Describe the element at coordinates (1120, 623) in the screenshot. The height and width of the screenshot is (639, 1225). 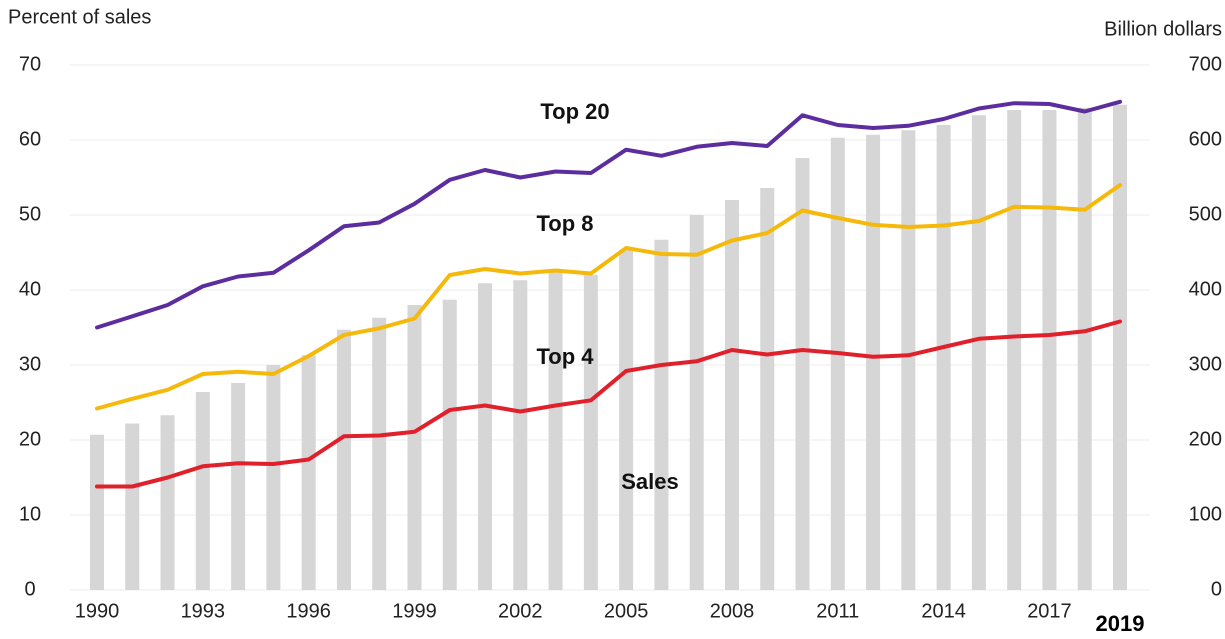
I see `x-tick-label: 2019` at that location.